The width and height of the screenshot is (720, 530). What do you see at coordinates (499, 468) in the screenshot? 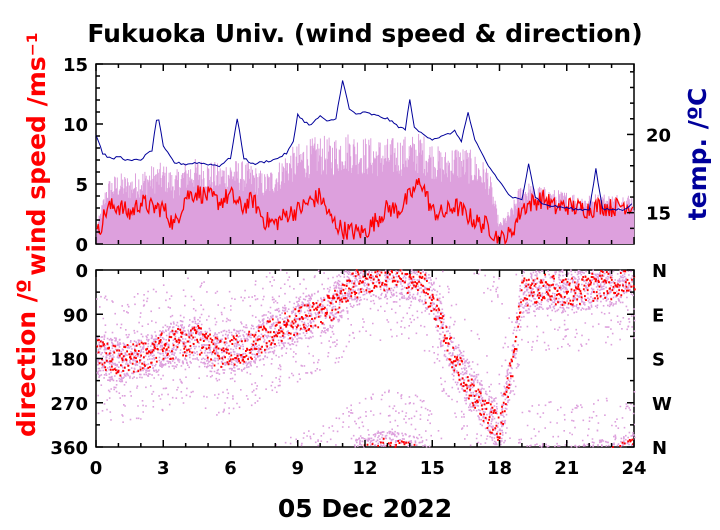
I see `time-tick-label: 18` at bounding box center [499, 468].